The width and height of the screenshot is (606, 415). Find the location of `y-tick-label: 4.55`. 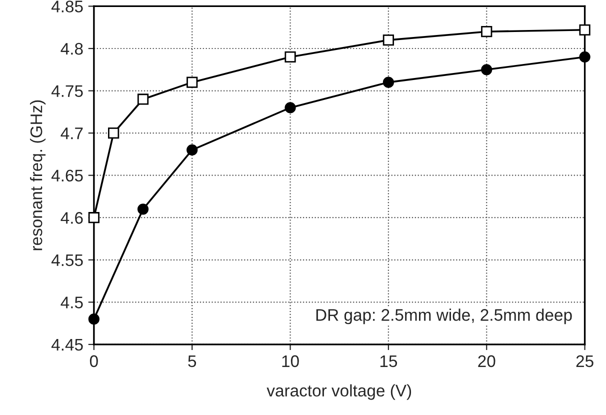

y-tick-label: 4.55 is located at coordinates (67, 260).